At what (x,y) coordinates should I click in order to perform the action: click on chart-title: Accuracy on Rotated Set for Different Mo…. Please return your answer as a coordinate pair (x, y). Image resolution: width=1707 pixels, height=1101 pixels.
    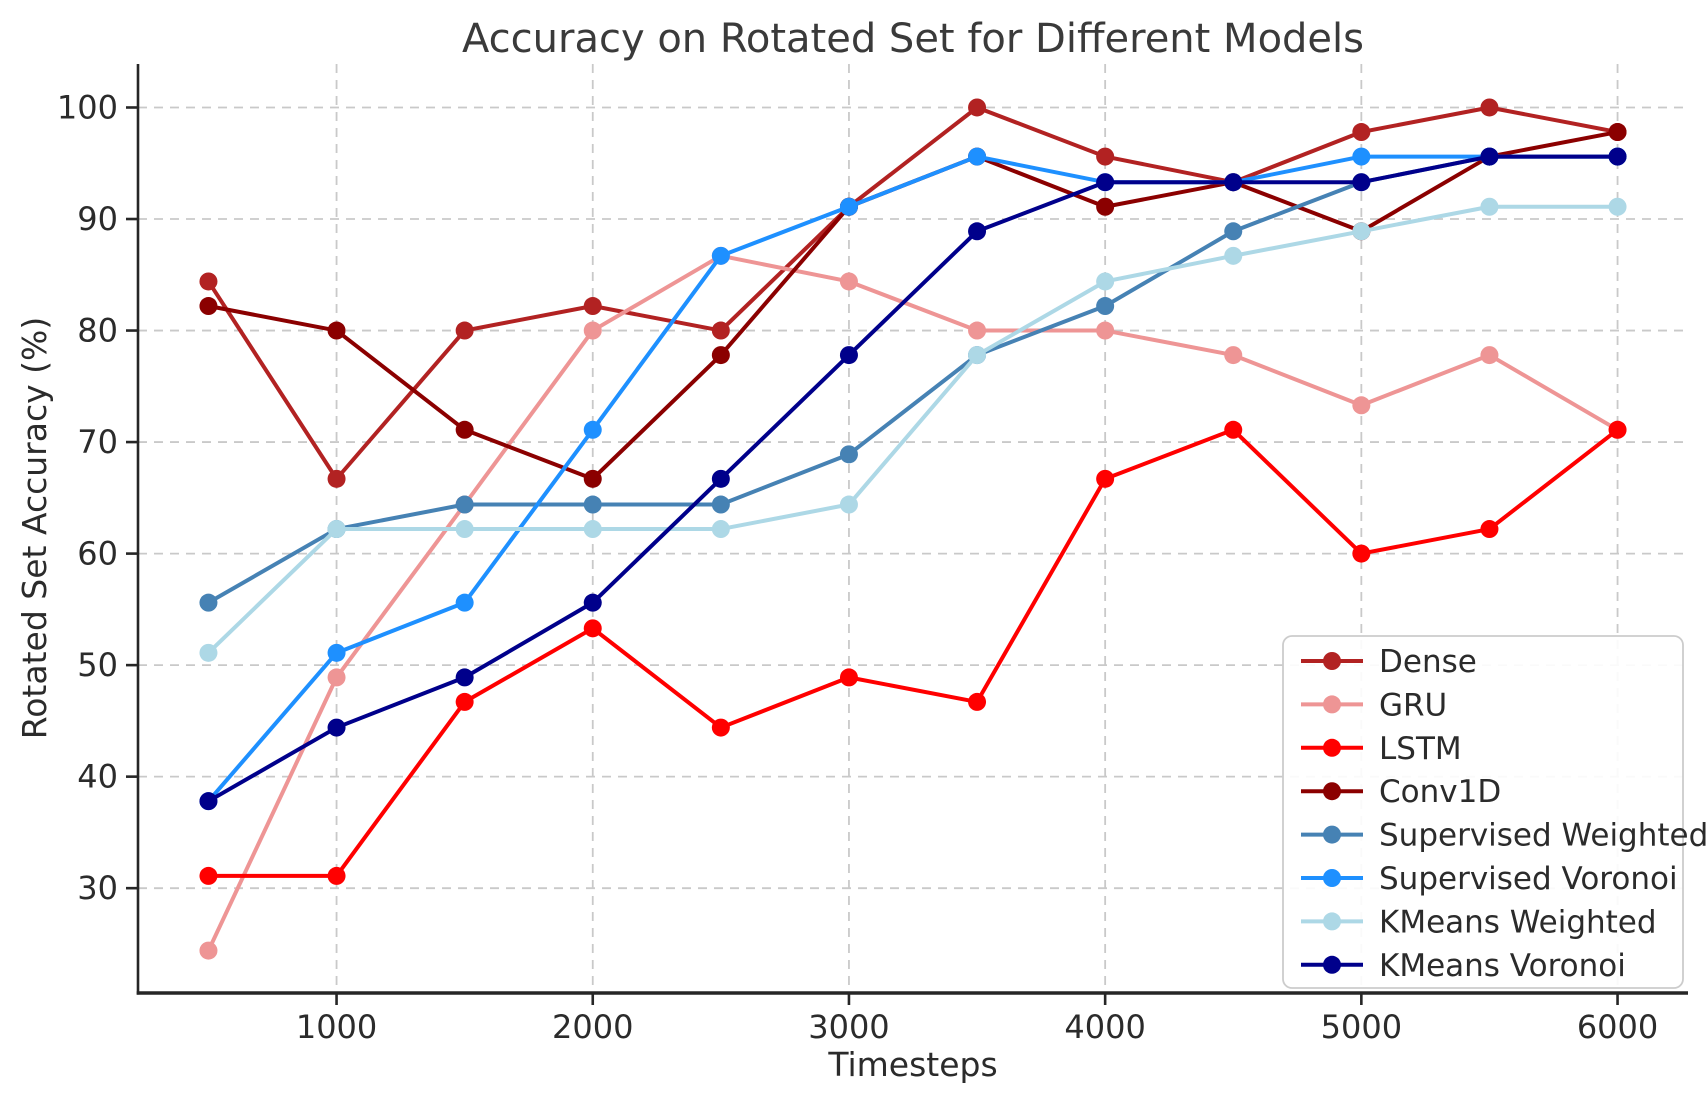
    Looking at the image, I should click on (913, 39).